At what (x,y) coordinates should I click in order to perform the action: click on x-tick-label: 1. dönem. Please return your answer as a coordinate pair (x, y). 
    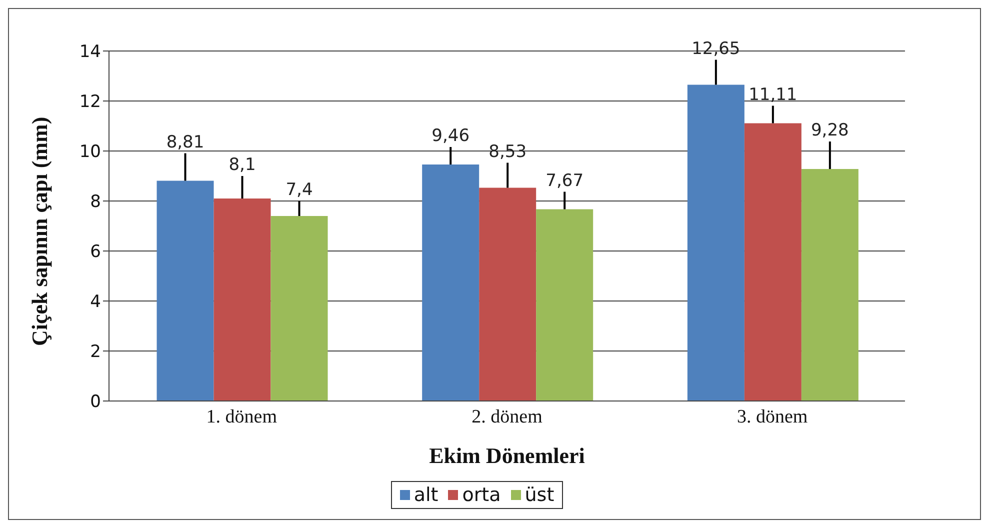
    Looking at the image, I should click on (242, 417).